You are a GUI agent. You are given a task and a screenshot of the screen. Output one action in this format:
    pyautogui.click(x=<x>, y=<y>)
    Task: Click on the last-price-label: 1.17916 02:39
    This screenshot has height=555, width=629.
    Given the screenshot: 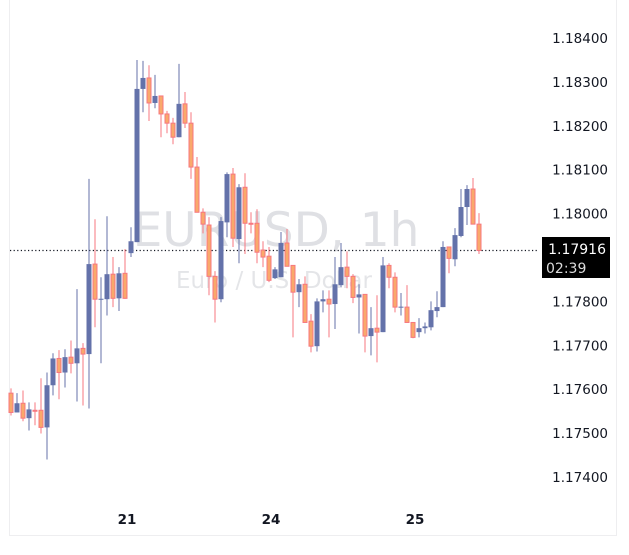 What is the action you would take?
    pyautogui.click(x=576, y=257)
    